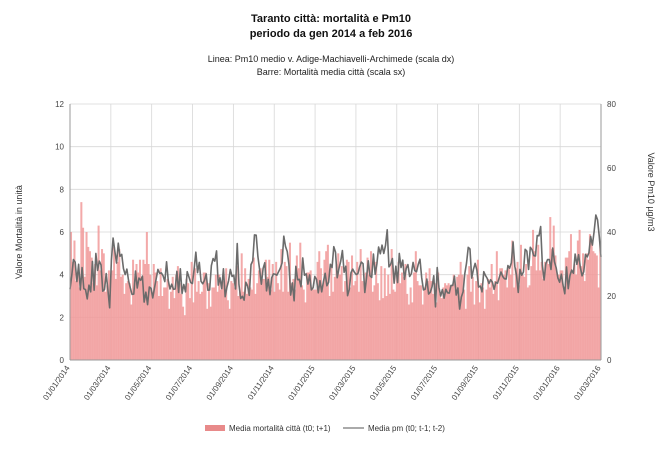 This screenshot has width=663, height=459. Describe the element at coordinates (62, 360) in the screenshot. I see `left-tick-label: 0` at that location.